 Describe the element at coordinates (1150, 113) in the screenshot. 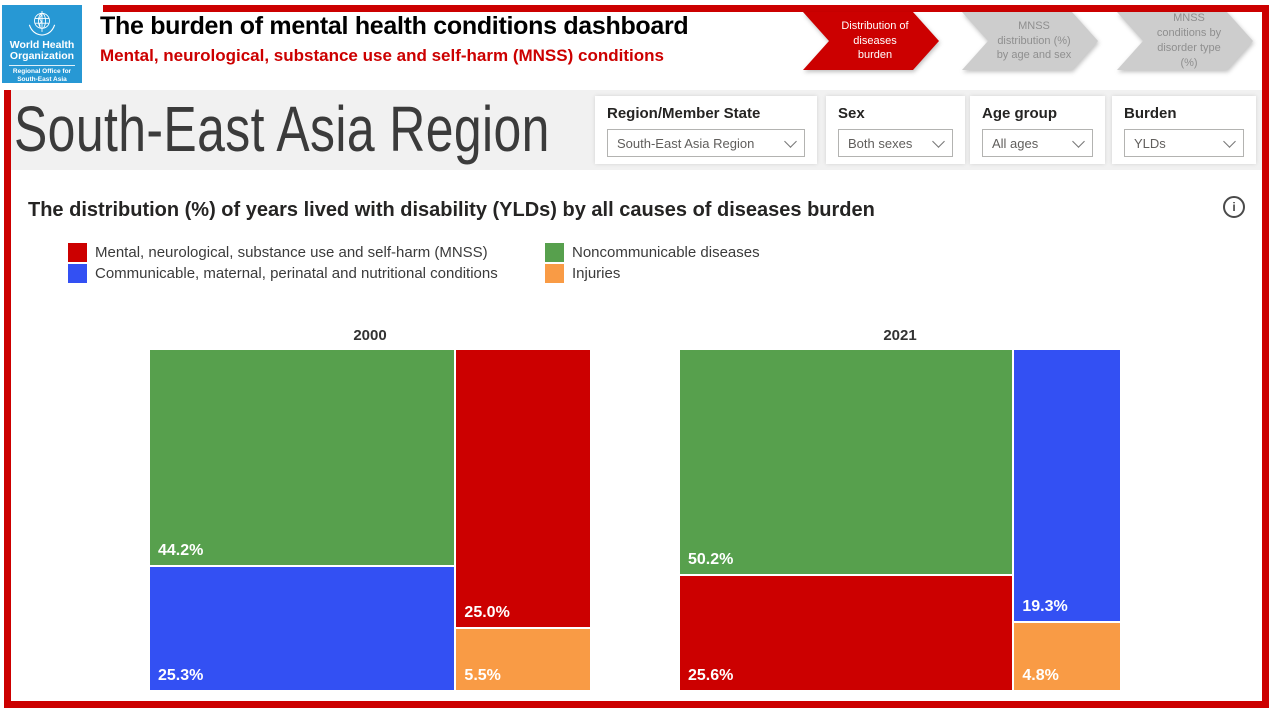

I see `filter-label: Burden` at that location.